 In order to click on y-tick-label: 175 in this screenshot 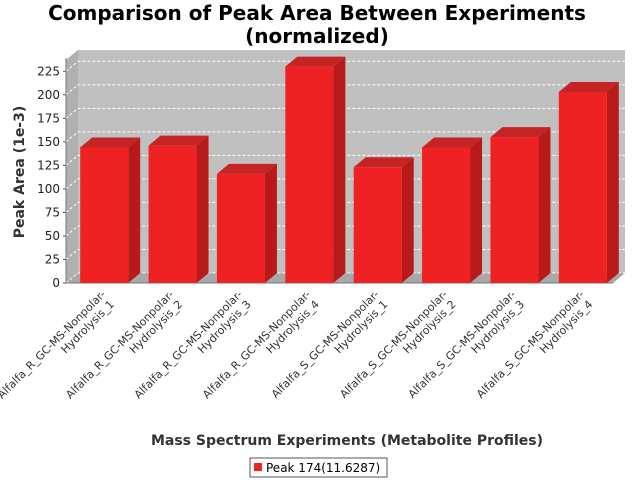, I will do `click(48, 118)`.